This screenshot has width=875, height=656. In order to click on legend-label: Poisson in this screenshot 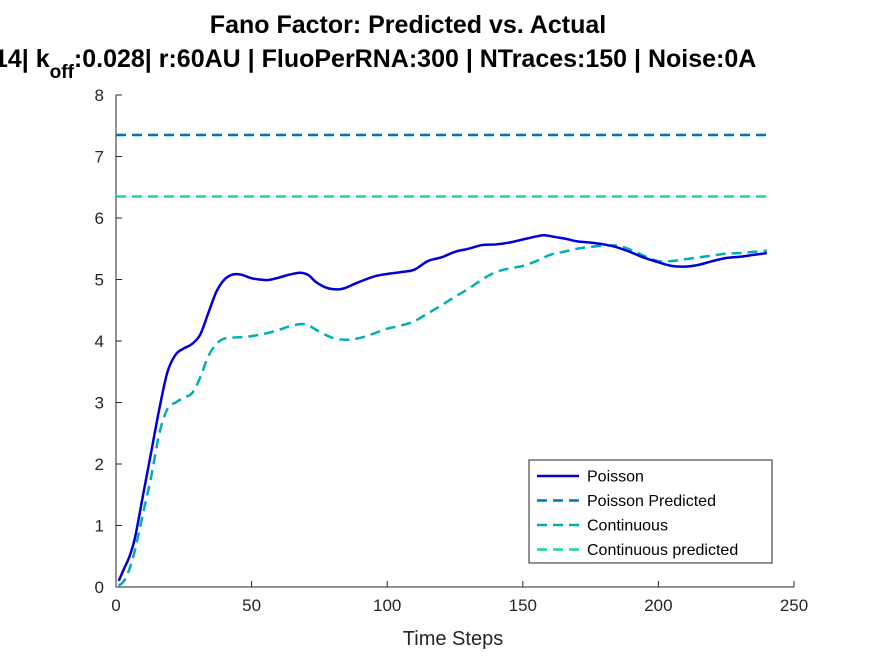, I will do `click(615, 477)`.